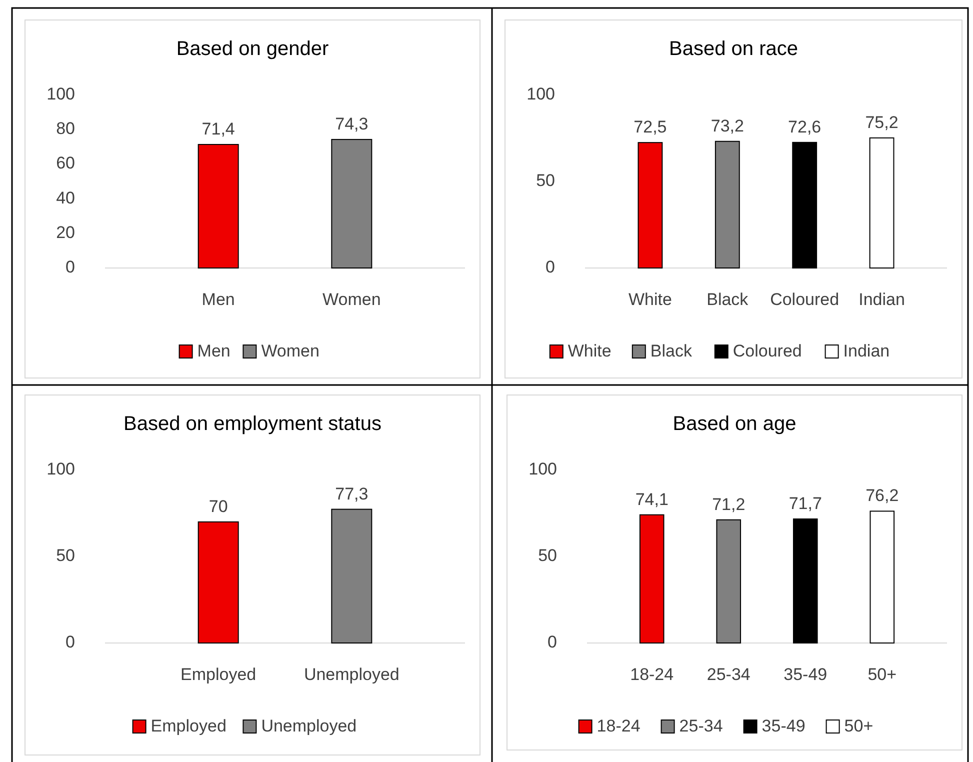 The width and height of the screenshot is (973, 762). What do you see at coordinates (882, 674) in the screenshot?
I see `x-tick-label: 50+` at bounding box center [882, 674].